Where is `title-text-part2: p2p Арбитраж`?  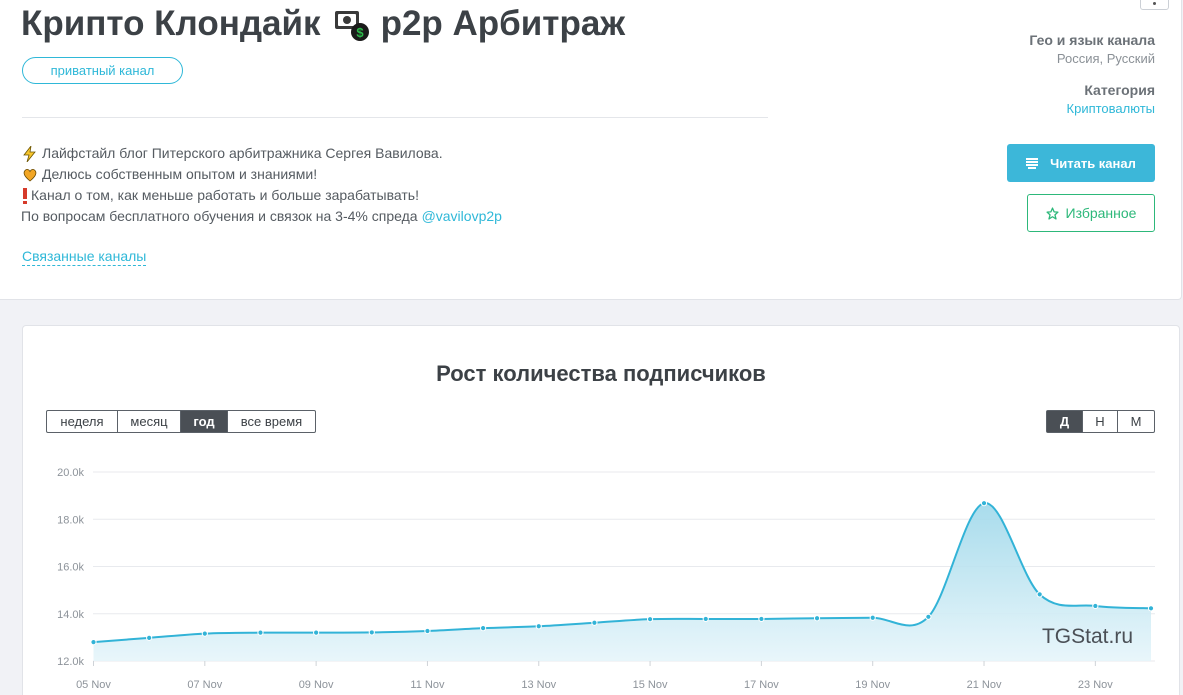
title-text-part2: p2p Арбитраж is located at coordinates (503, 23).